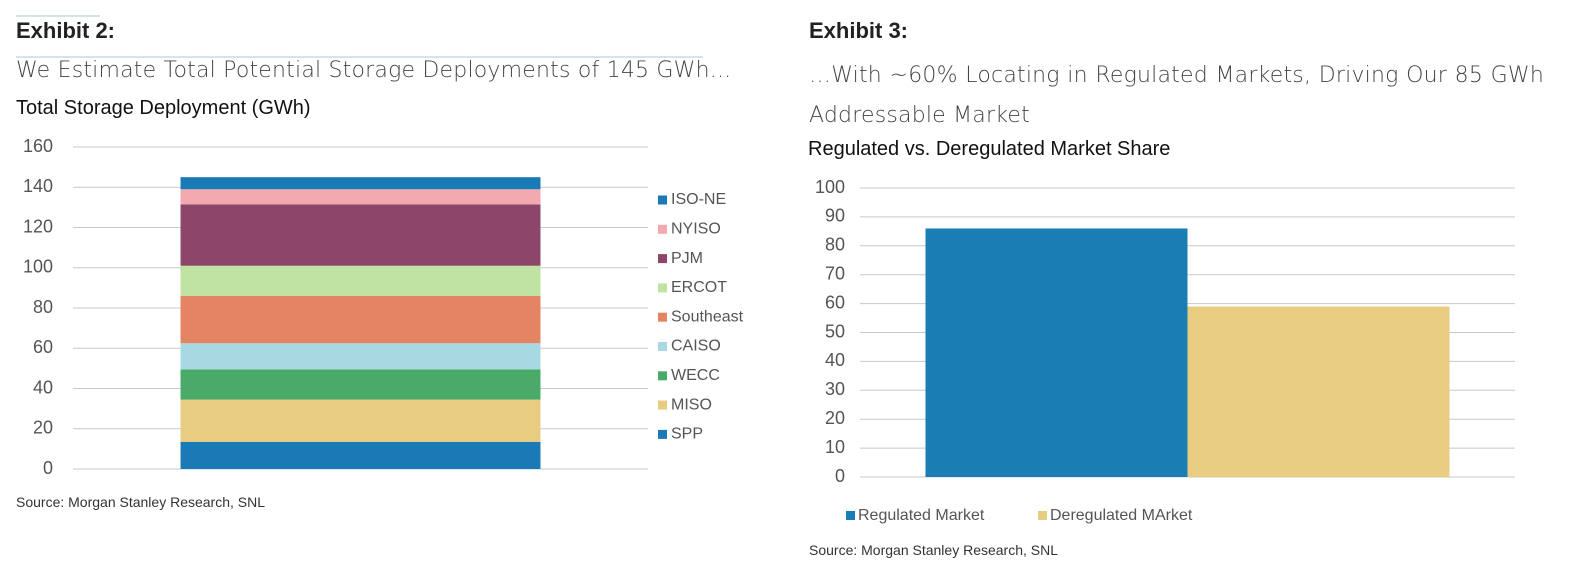 This screenshot has height=580, width=1590. I want to click on exhibit-label: Exhibit 2:, so click(66, 30).